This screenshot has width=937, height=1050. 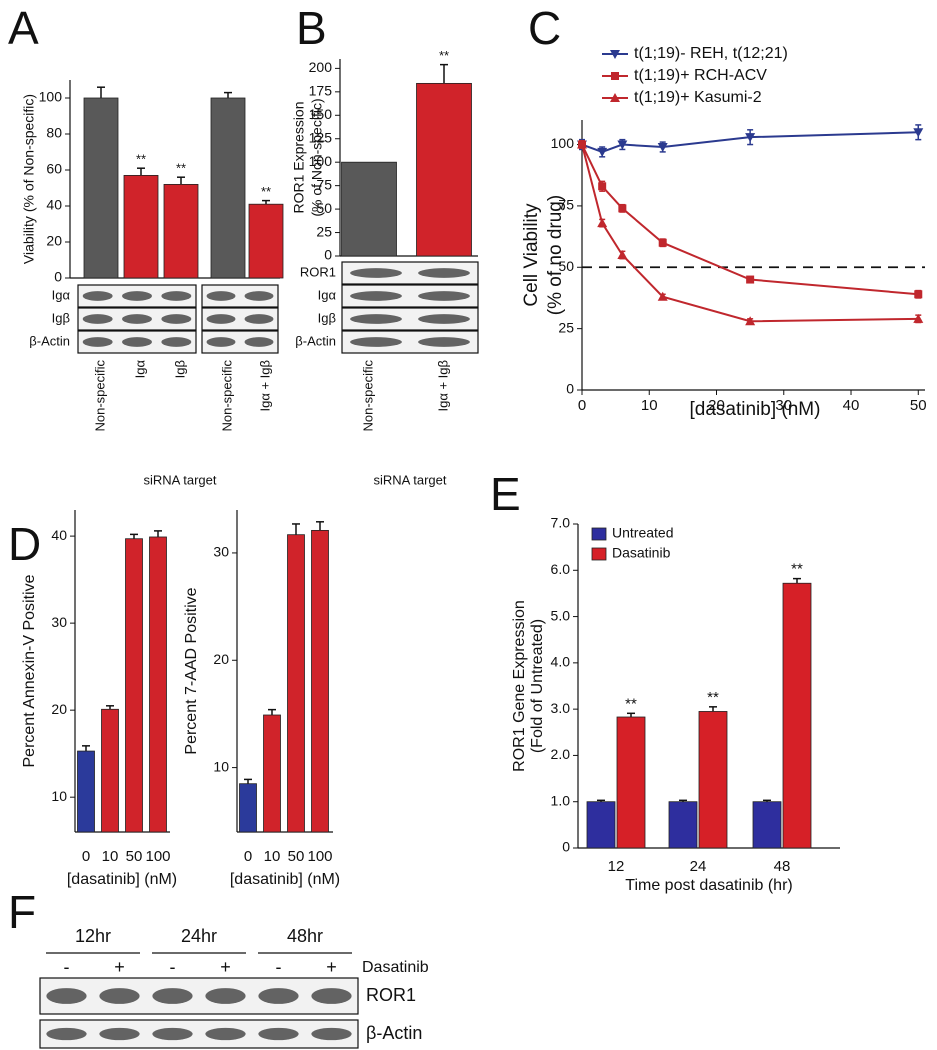 I want to click on y-axis-title: Percent 7-AAD Positive, so click(x=191, y=670).